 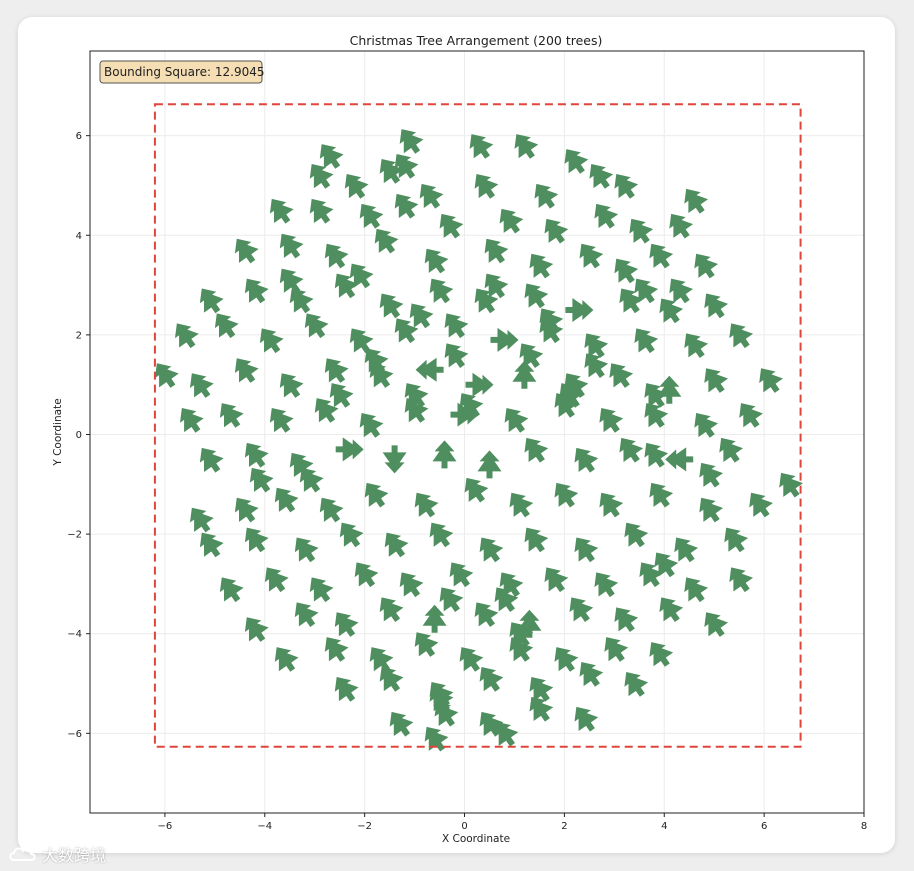 What do you see at coordinates (476, 839) in the screenshot?
I see `x-axis-label: X Coordinate` at bounding box center [476, 839].